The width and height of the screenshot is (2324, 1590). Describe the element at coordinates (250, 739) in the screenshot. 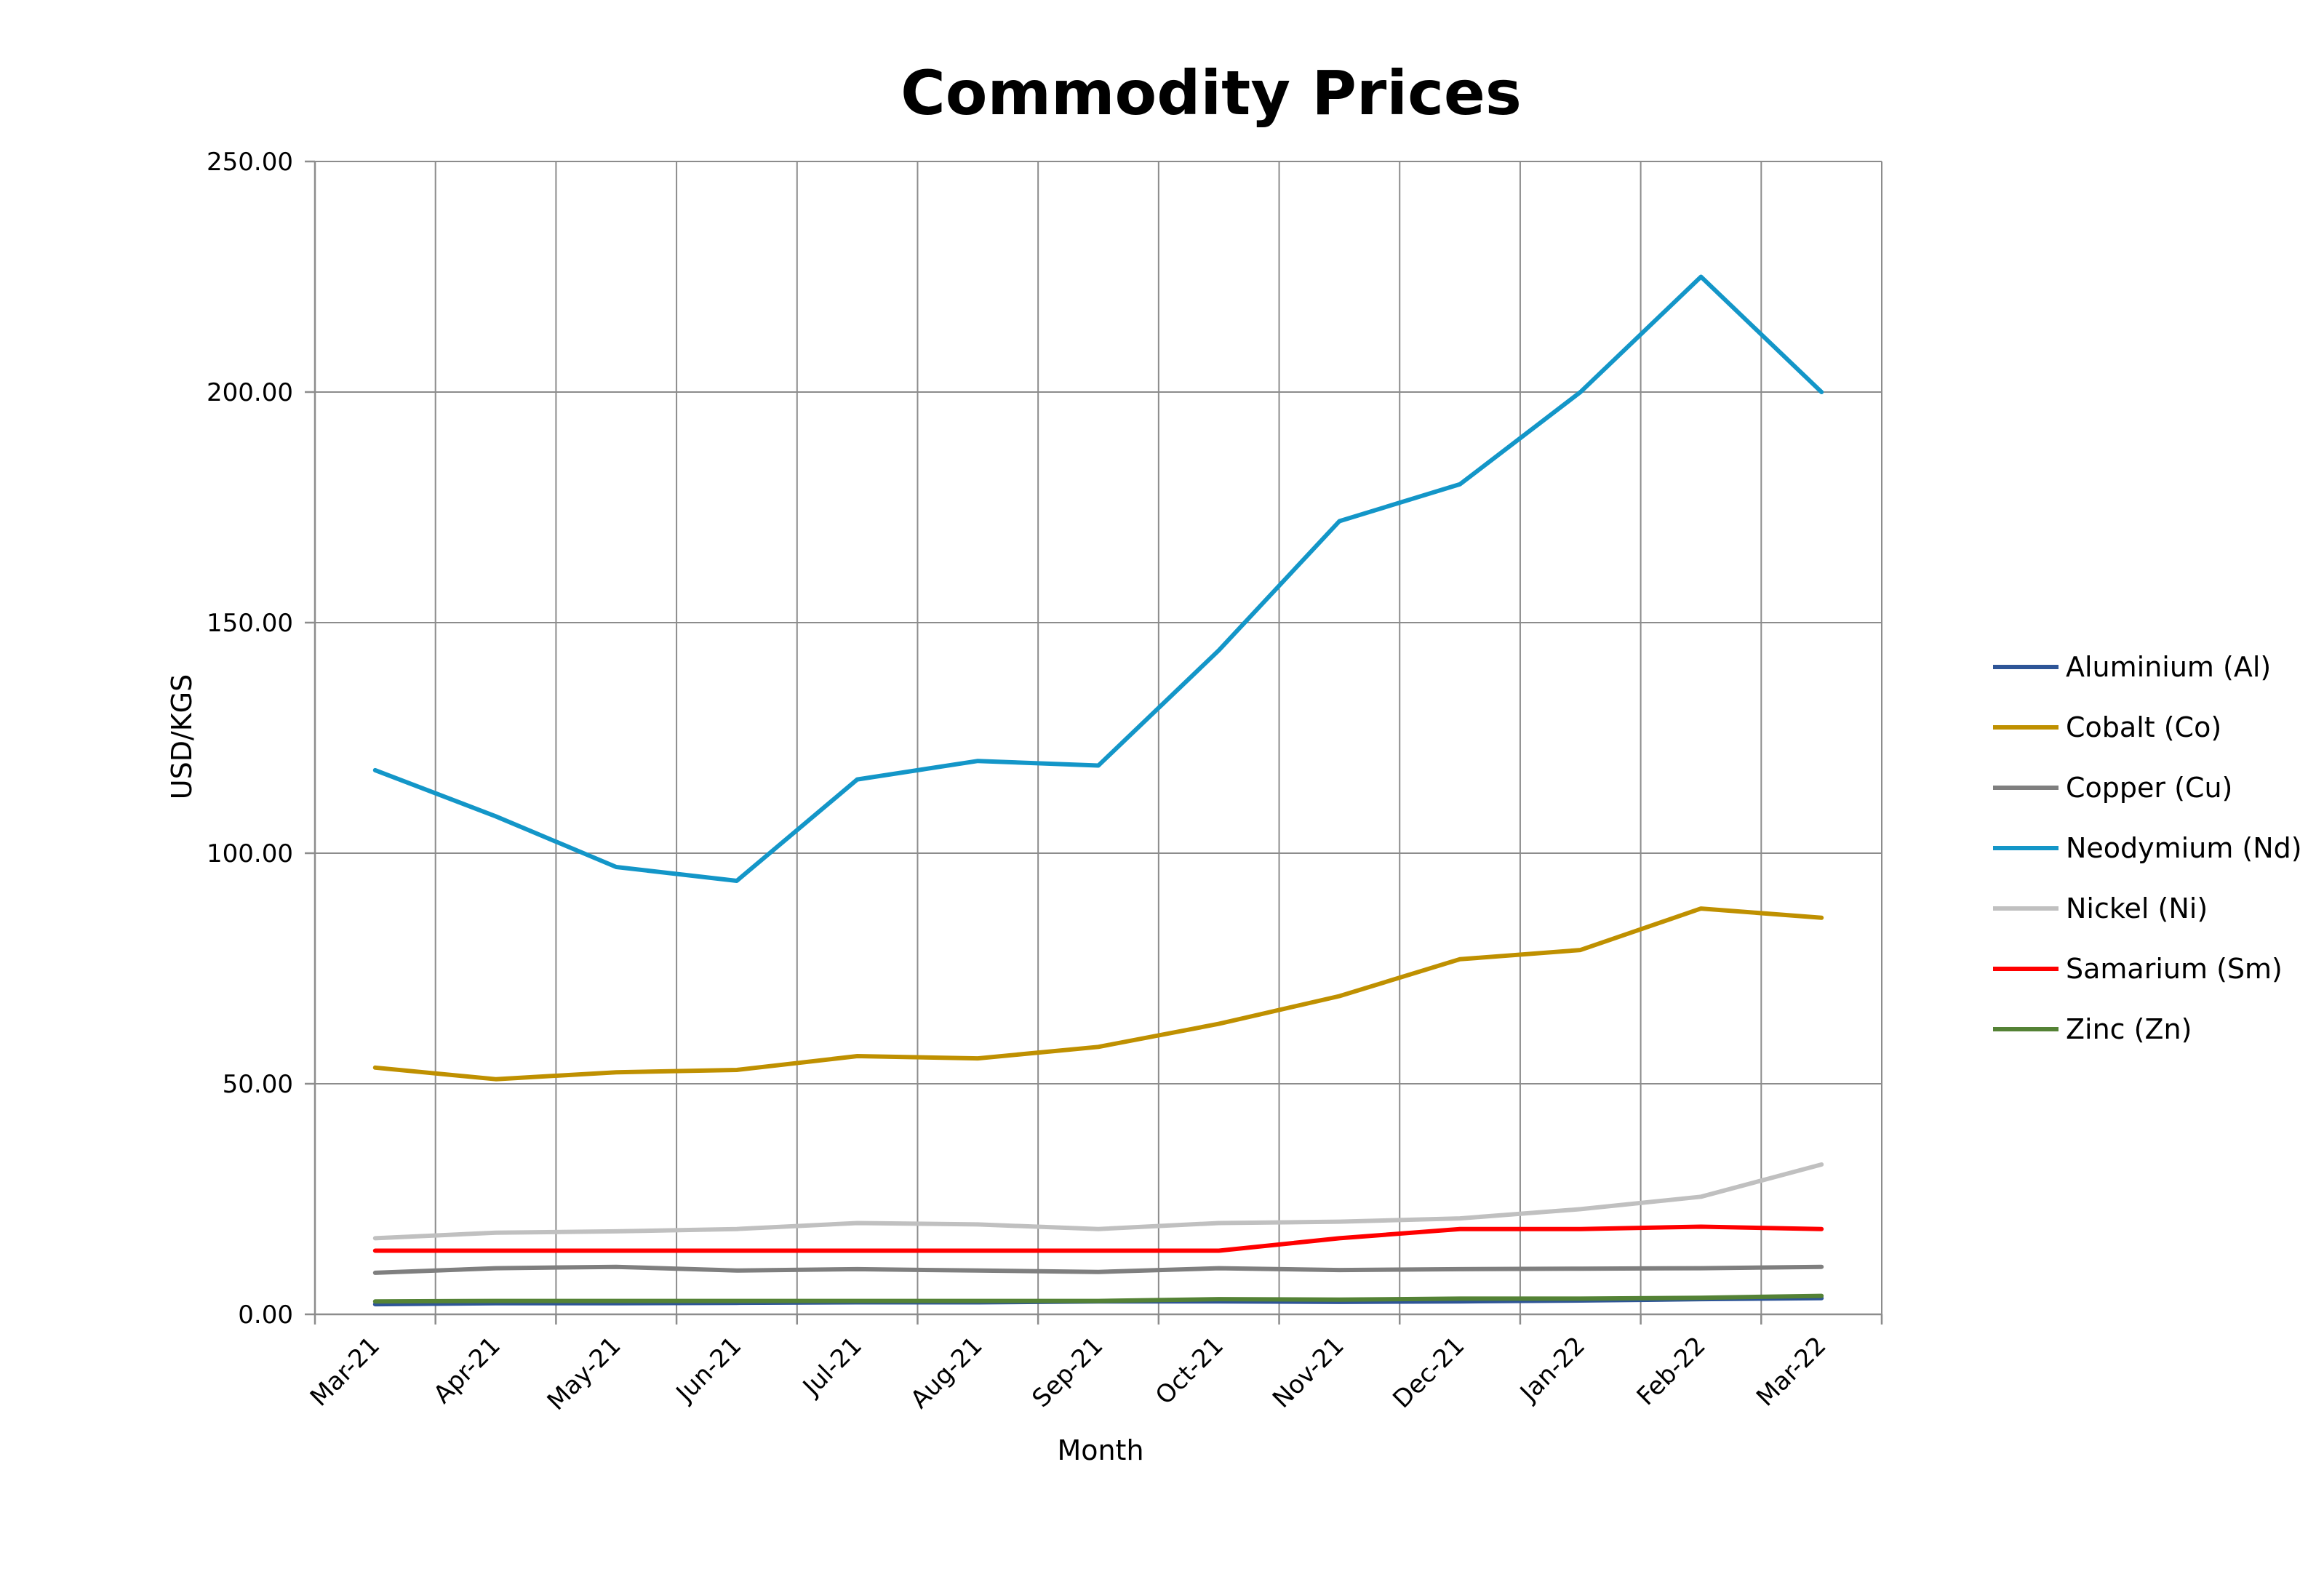

I see `y-tick-labels: 0.00 50.00 100.00 150.00 200.00 250.00` at that location.